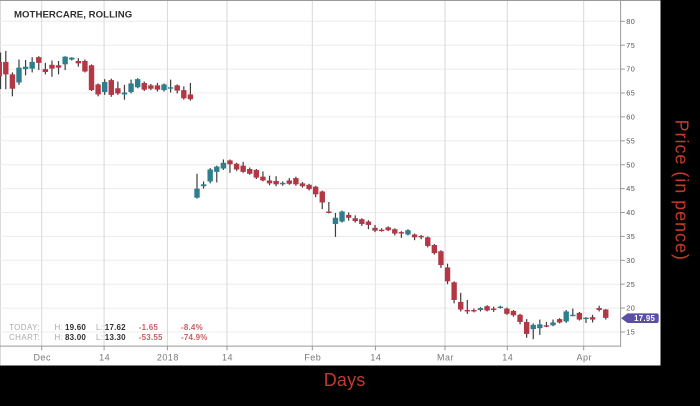  I want to click on svg-text: 60, so click(630, 117).